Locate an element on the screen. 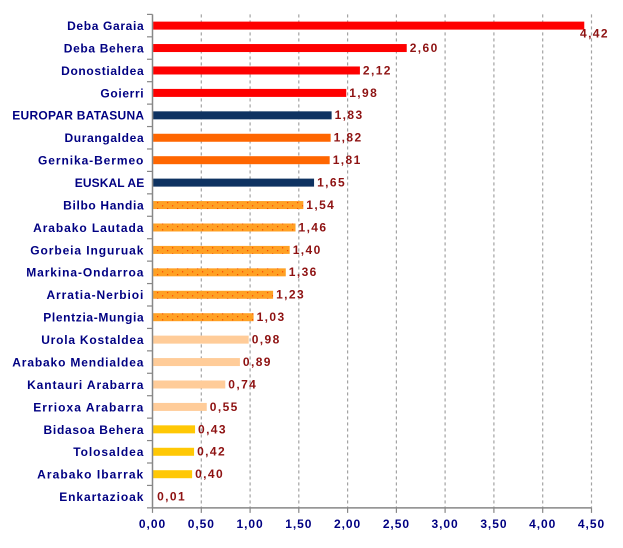 The width and height of the screenshot is (623, 548). svg-text: 0,50 is located at coordinates (201, 524).